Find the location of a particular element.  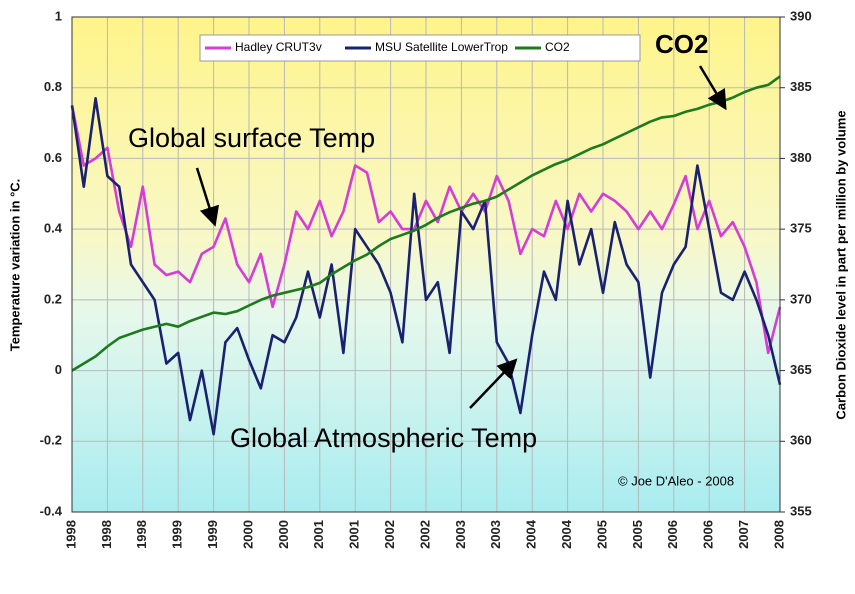

y2-tick-label: 390 is located at coordinates (801, 15).